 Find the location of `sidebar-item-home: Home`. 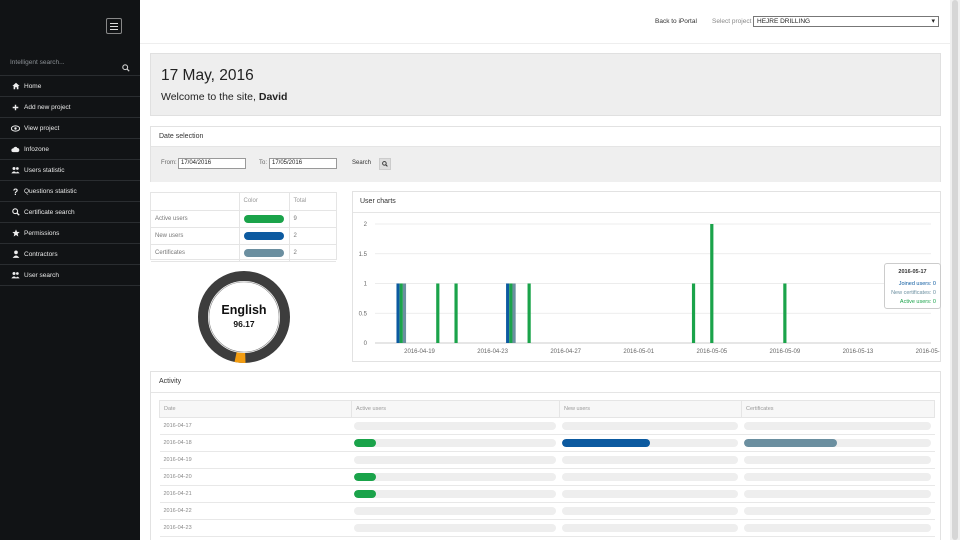

sidebar-item-home: Home is located at coordinates (70, 86).